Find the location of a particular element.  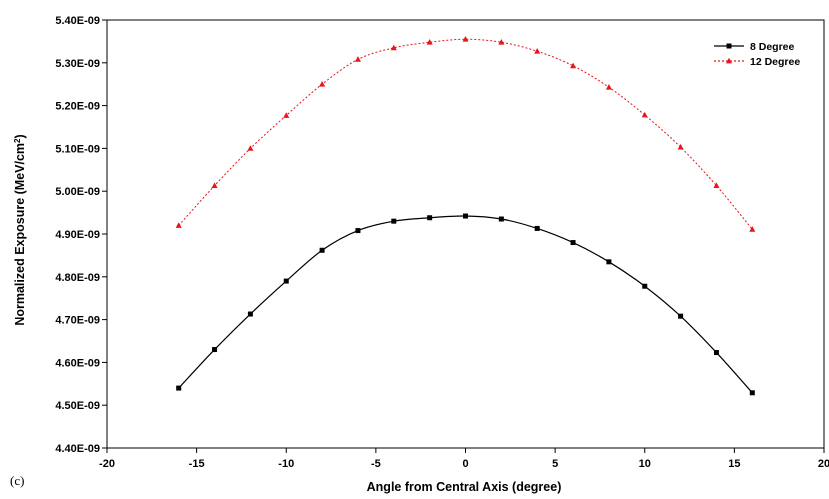

legend-marker-12-degree is located at coordinates (729, 60).